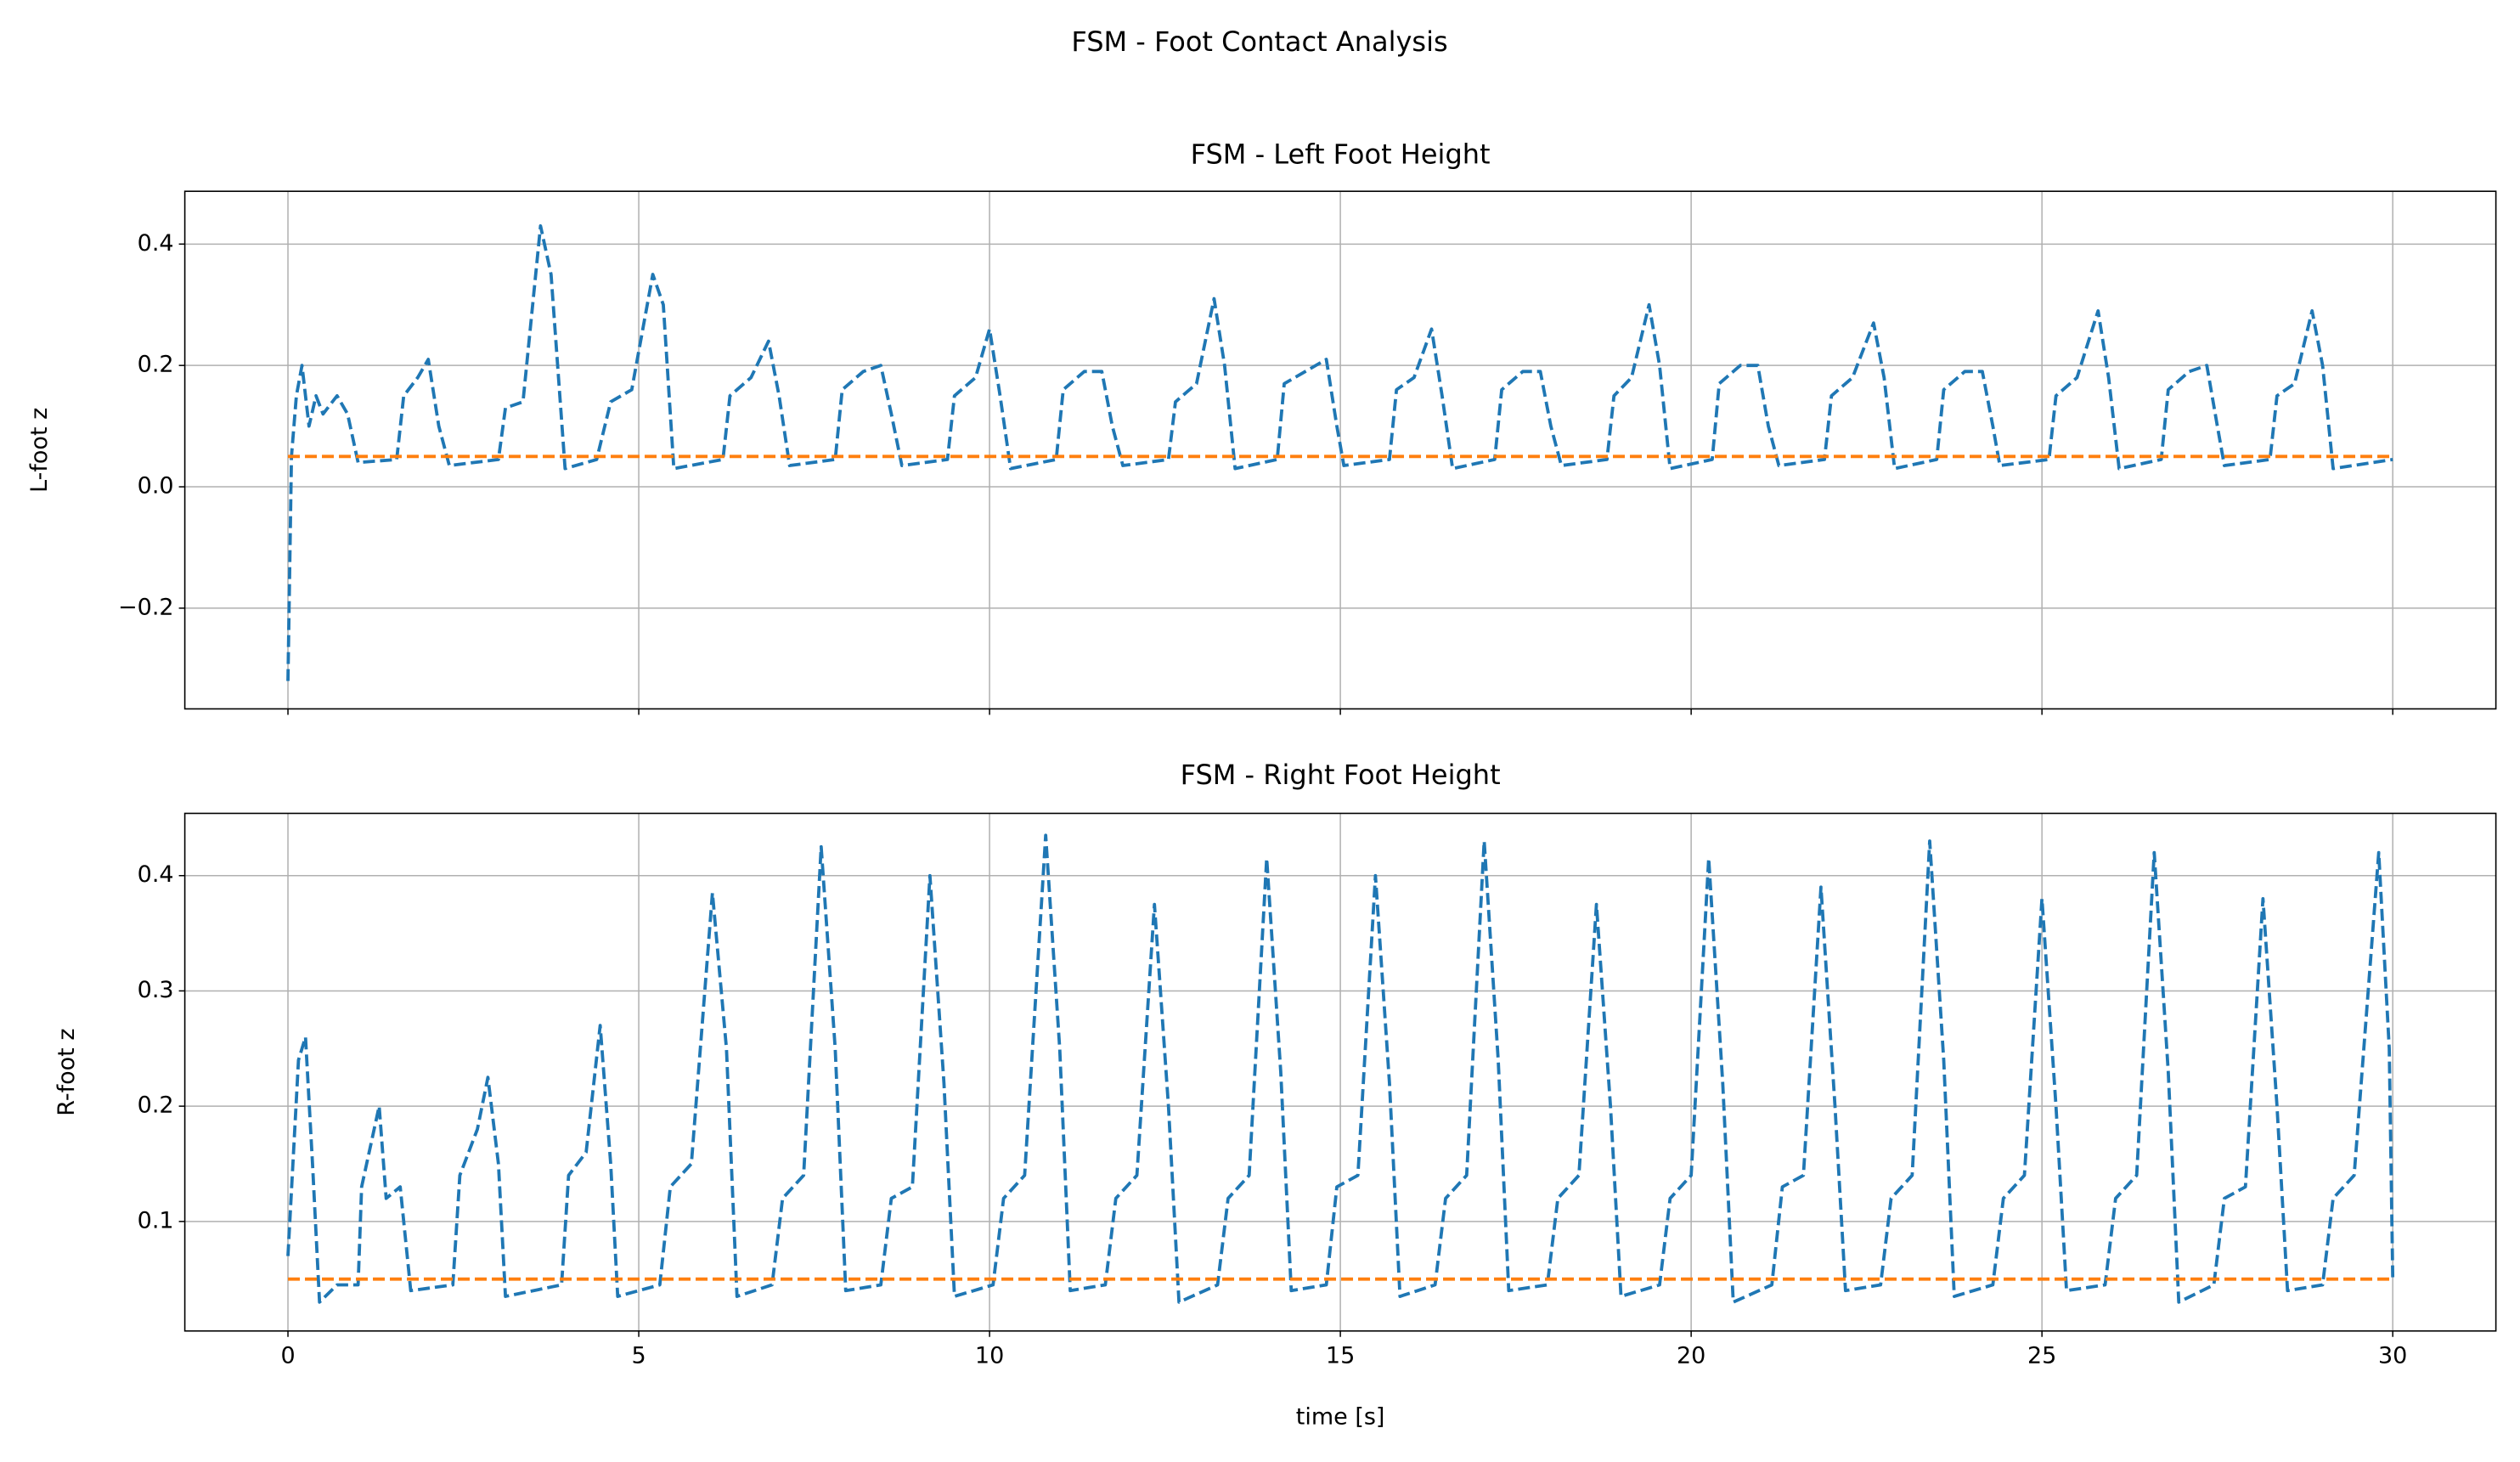 This screenshot has width=2520, height=1462. Describe the element at coordinates (2042, 1355) in the screenshot. I see `x-tick-label: 25` at that location.